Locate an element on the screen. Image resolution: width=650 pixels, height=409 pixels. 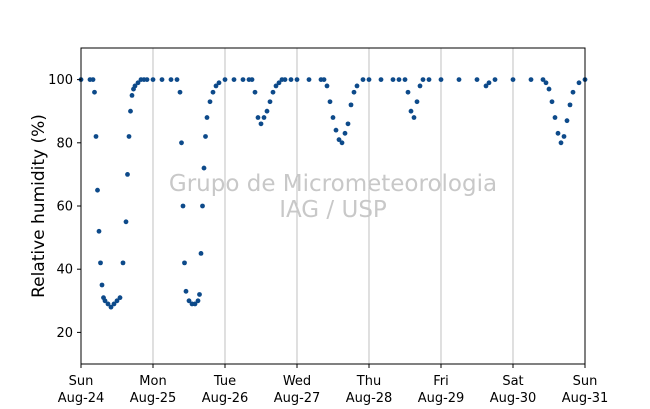
x-tick-day-label: Fri is located at coordinates (441, 381).